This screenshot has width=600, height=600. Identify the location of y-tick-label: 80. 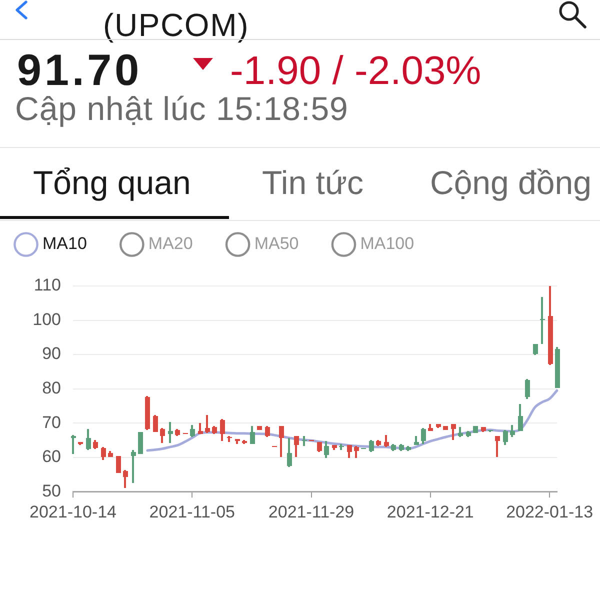
(51, 388).